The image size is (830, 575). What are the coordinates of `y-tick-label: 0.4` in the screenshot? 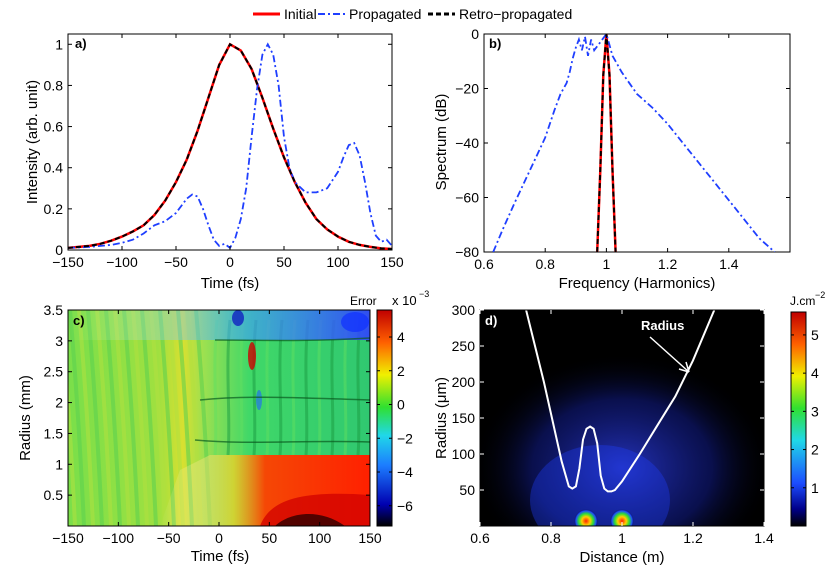 It's located at (54, 168).